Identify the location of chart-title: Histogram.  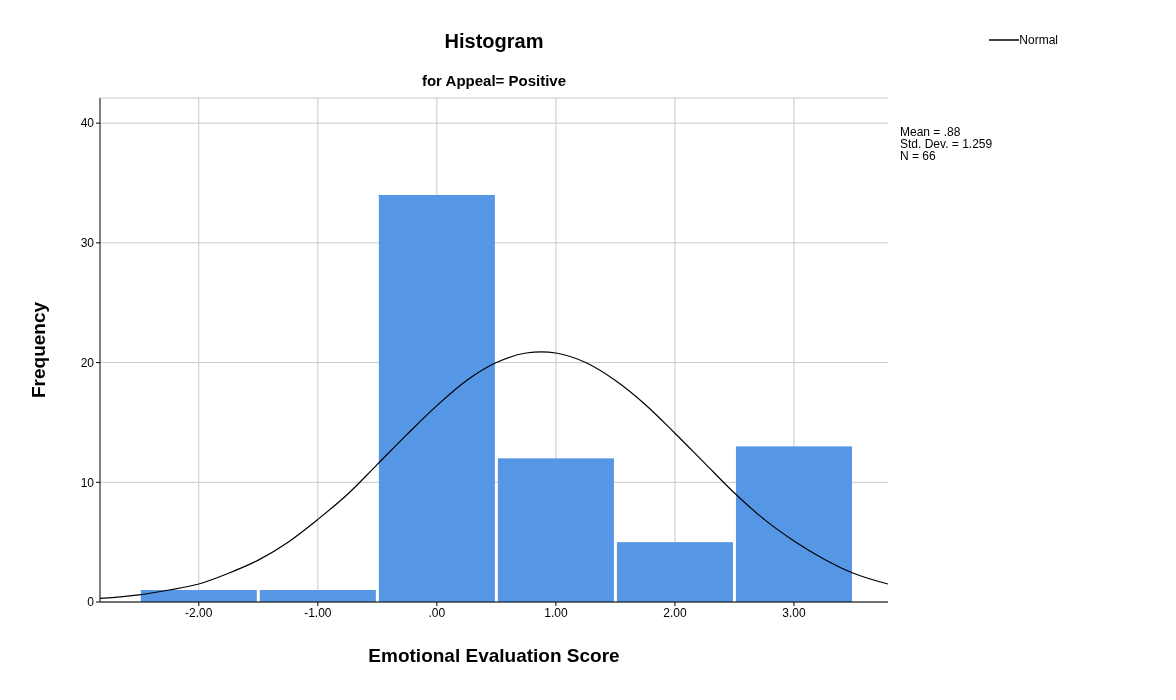
(494, 41).